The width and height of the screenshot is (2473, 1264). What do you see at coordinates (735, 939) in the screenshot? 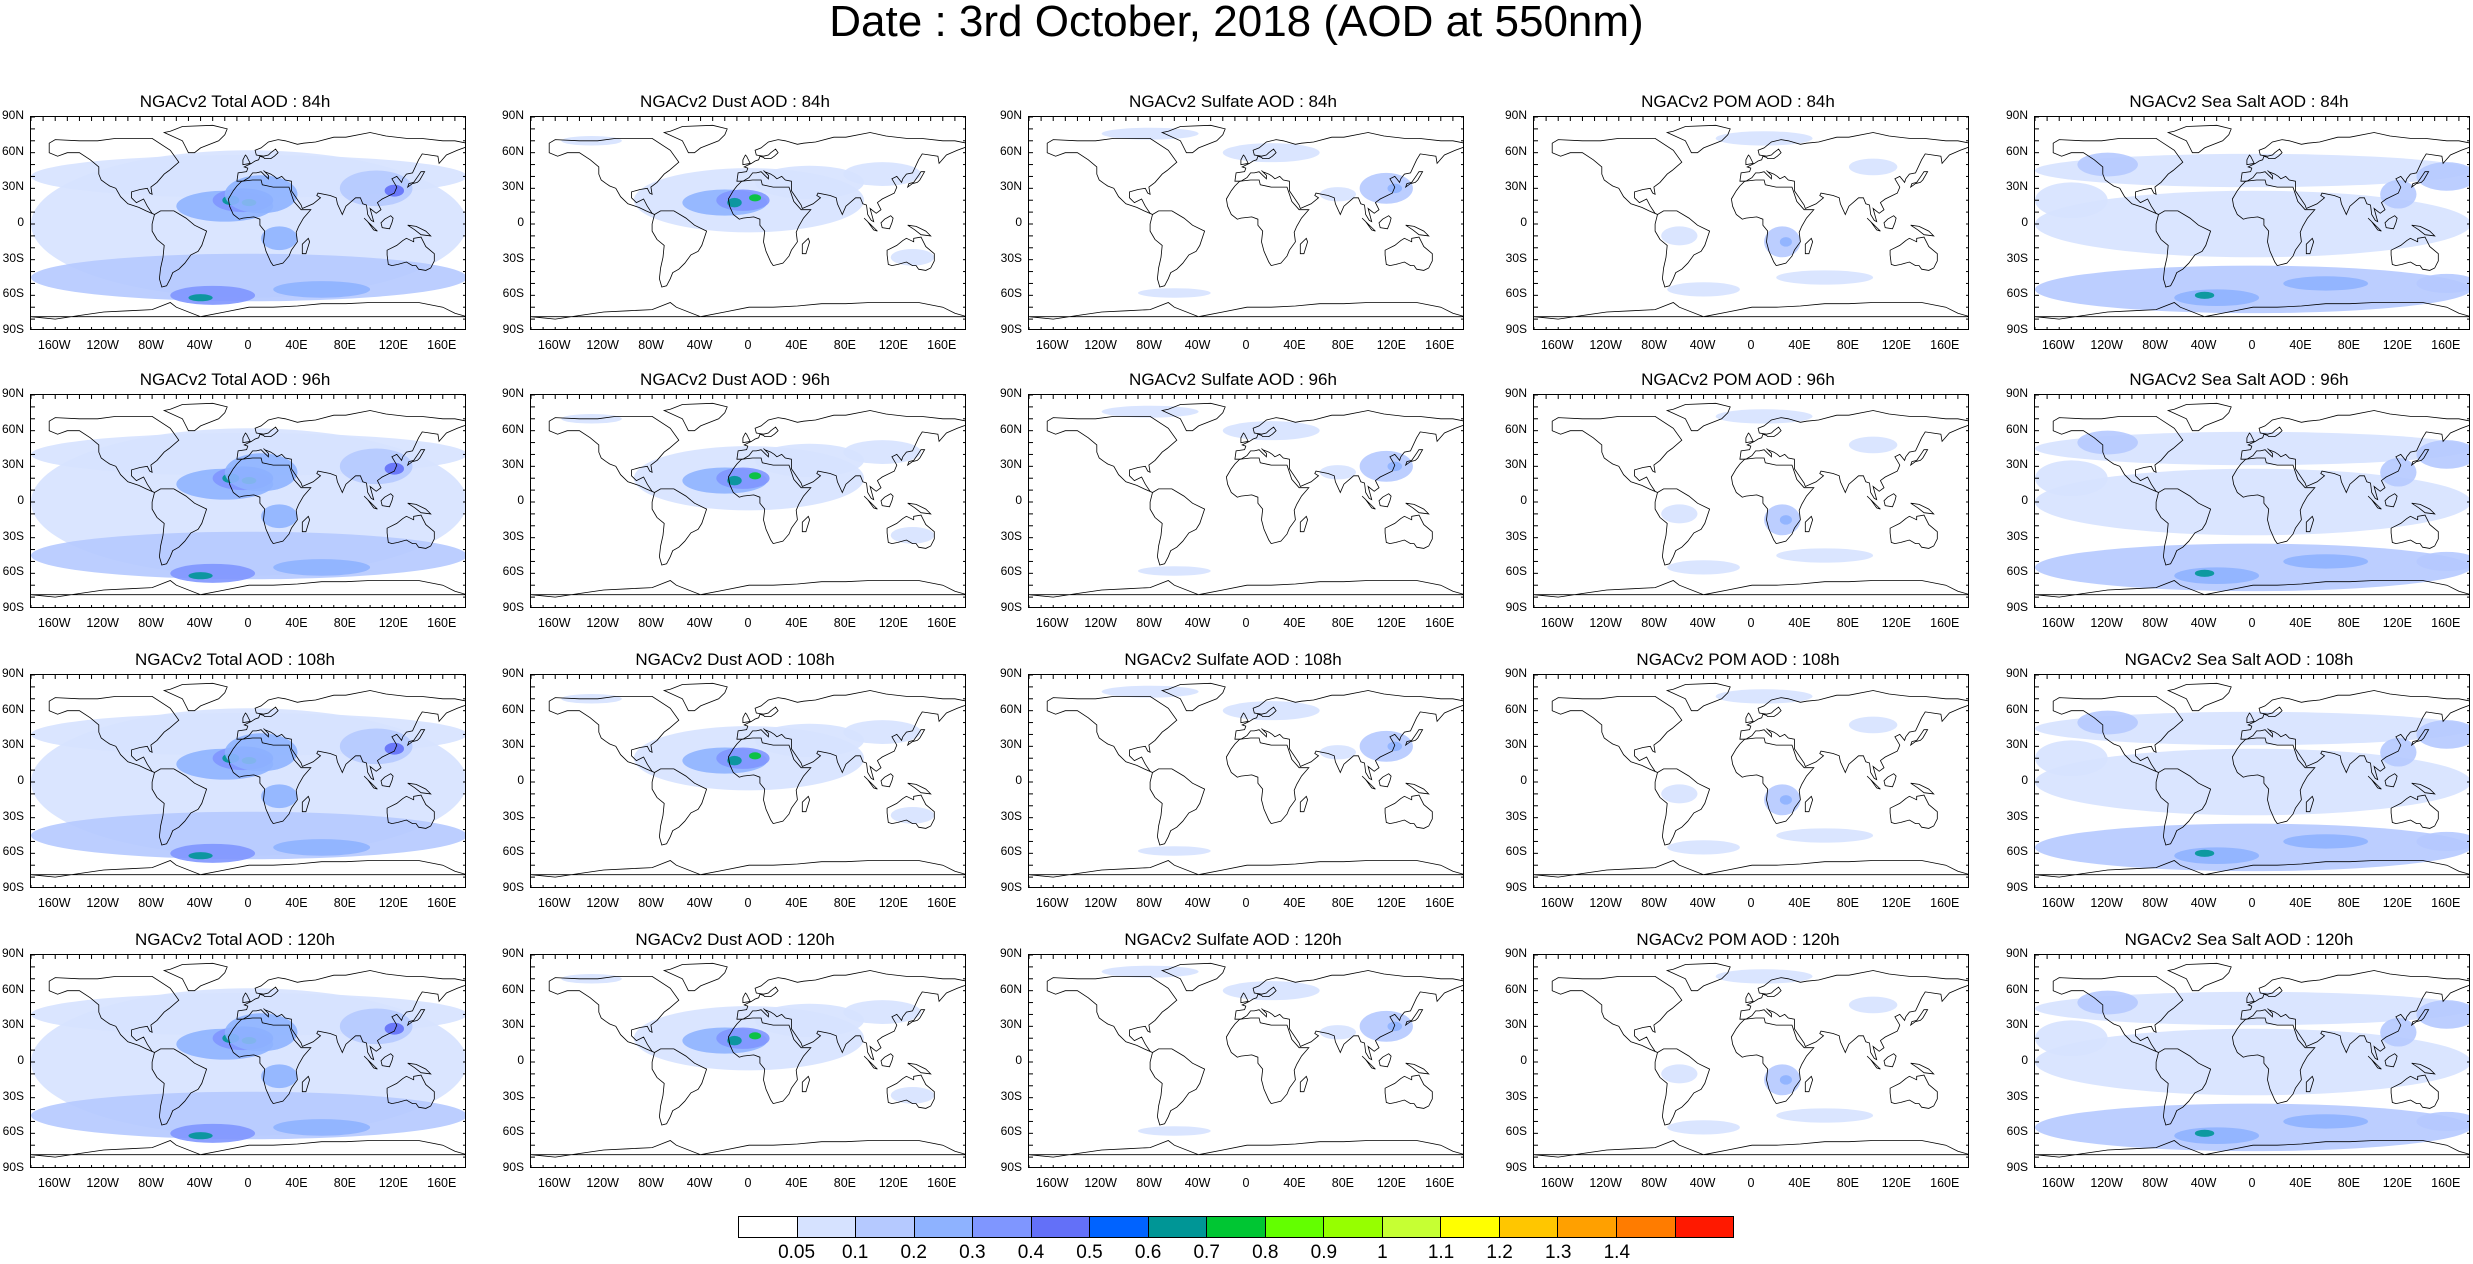
I see `panel-title: NGACv2 Dust AOD : 120h` at bounding box center [735, 939].